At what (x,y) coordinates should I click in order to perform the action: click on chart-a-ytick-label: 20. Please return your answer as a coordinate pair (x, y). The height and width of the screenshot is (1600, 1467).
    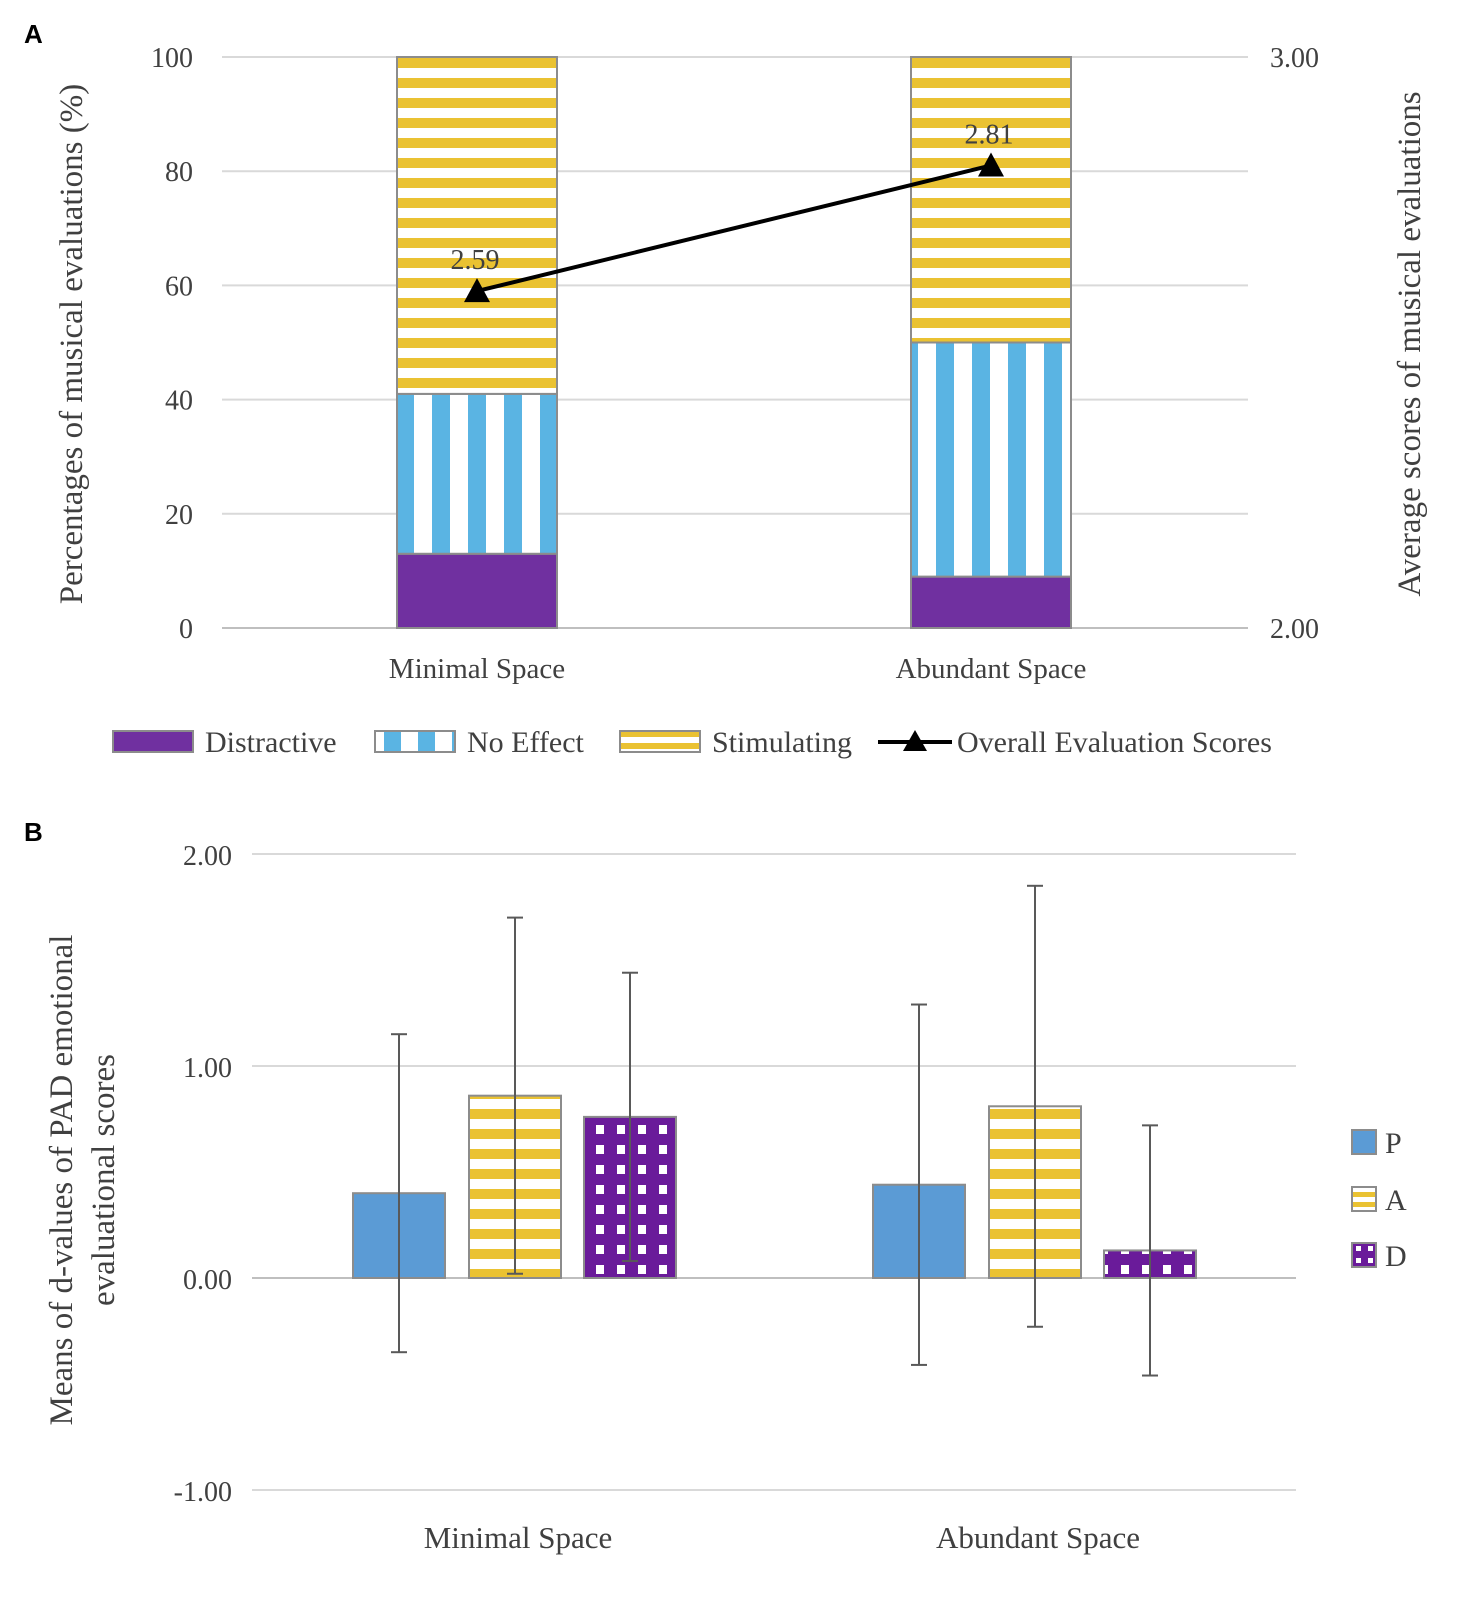
    Looking at the image, I should click on (179, 515).